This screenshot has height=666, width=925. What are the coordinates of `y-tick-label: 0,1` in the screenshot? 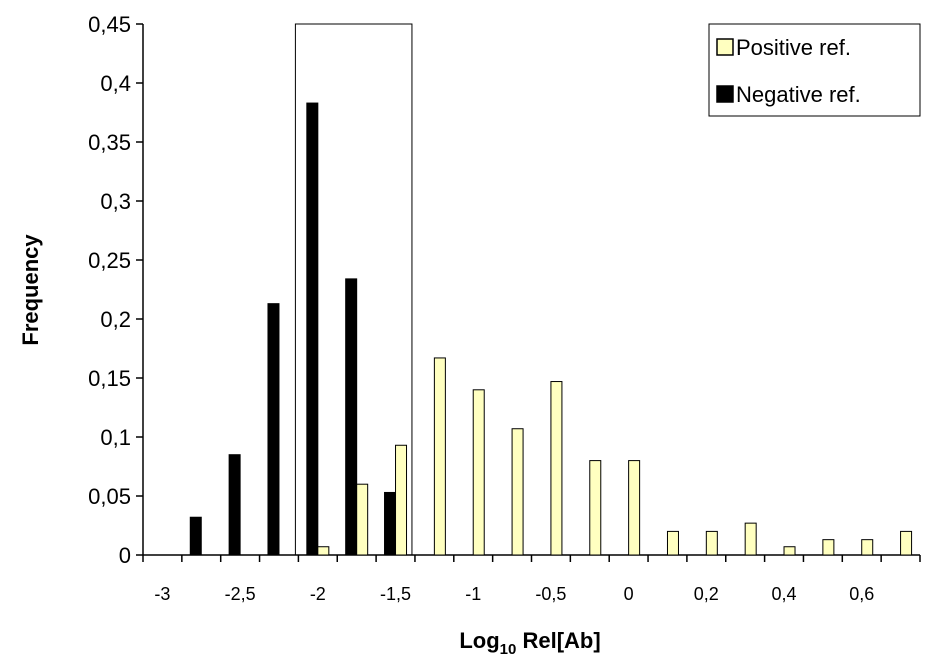 It's located at (115, 437).